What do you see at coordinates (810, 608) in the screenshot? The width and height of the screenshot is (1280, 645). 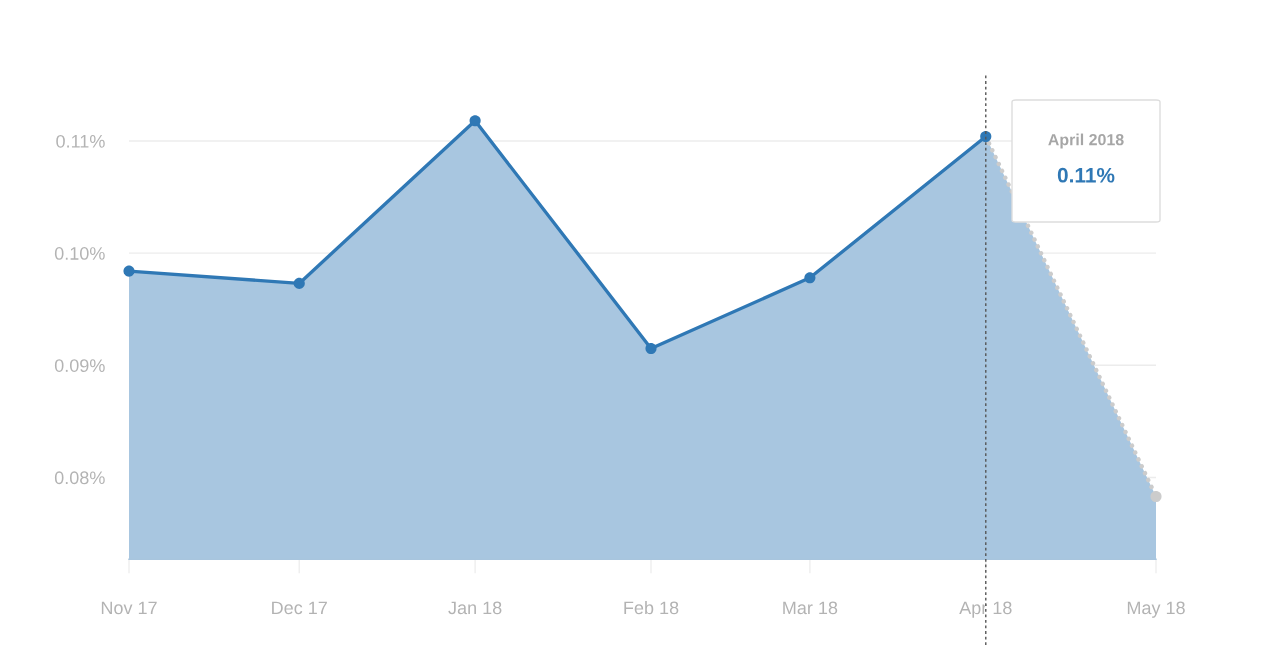 I see `x-tick-label: Mar 18` at bounding box center [810, 608].